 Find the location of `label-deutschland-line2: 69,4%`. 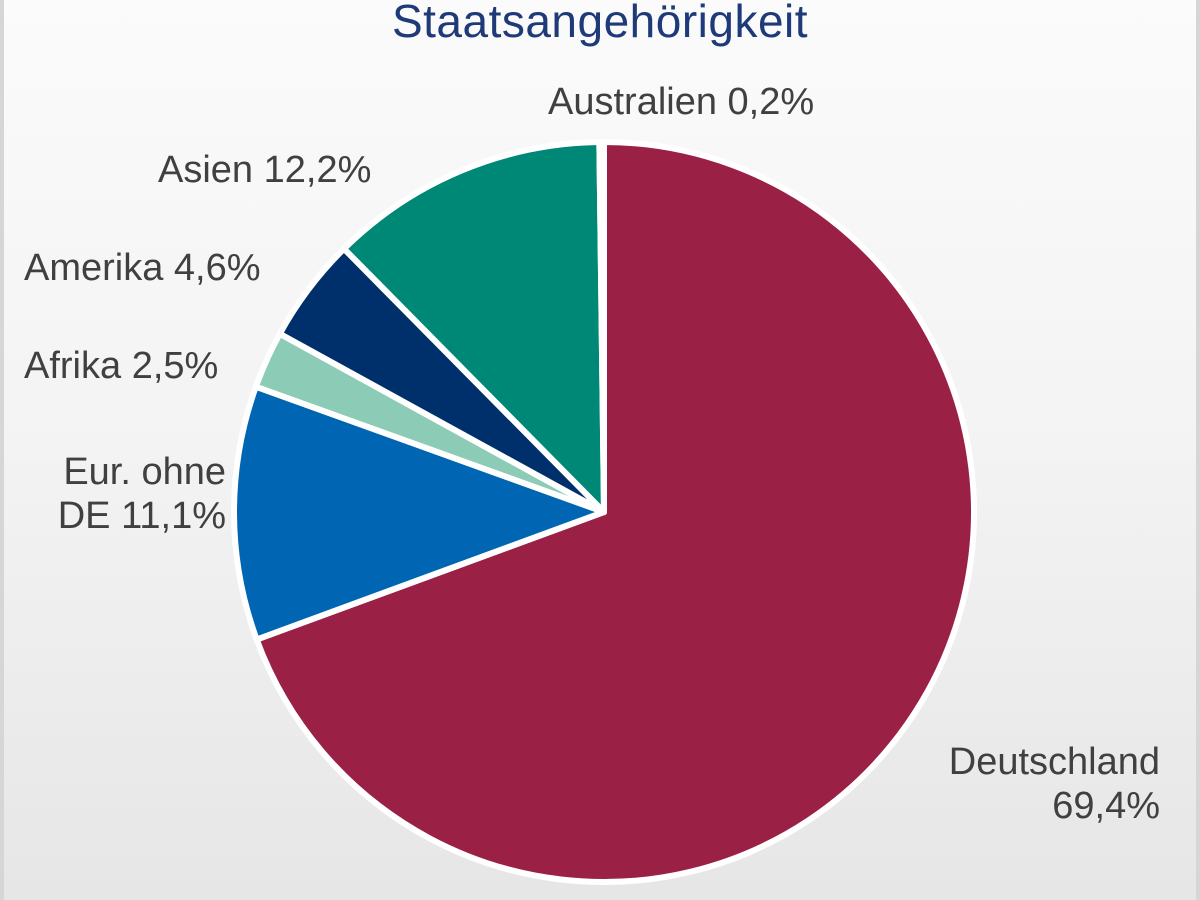

label-deutschland-line2: 69,4% is located at coordinates (1106, 806).